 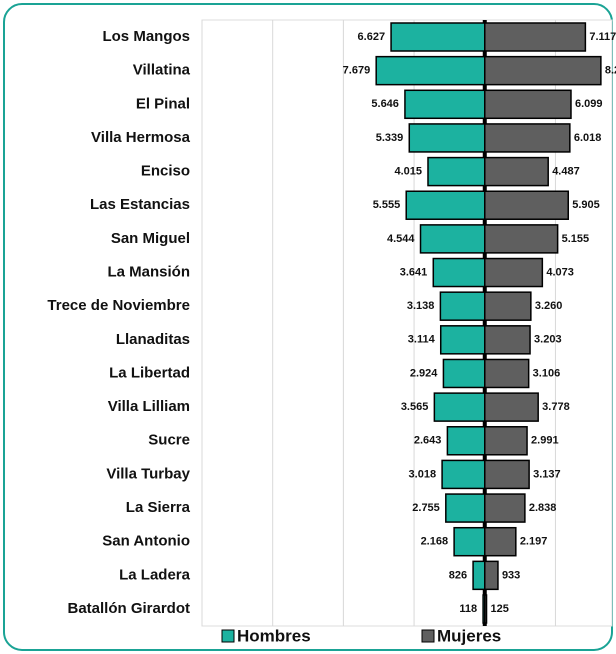 What do you see at coordinates (162, 70) in the screenshot?
I see `category-label: Villatina` at bounding box center [162, 70].